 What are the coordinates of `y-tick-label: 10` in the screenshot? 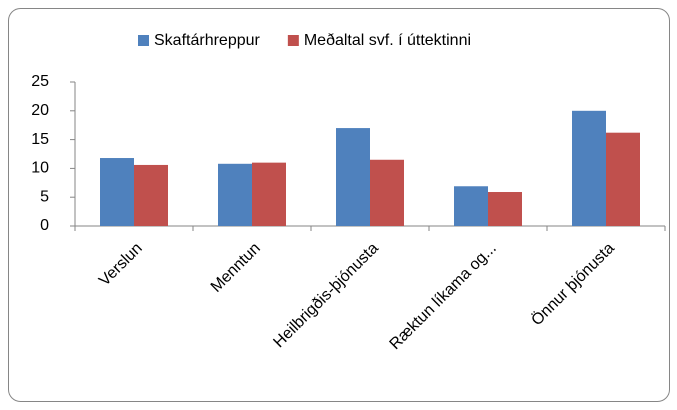 It's located at (40, 168).